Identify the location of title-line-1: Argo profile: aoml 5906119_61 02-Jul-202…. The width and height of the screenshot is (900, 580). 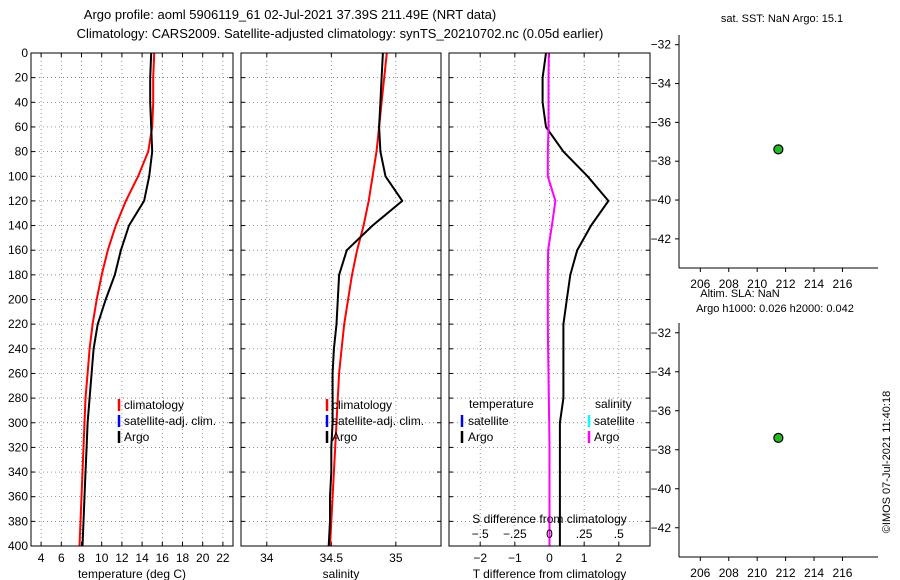
(290, 14).